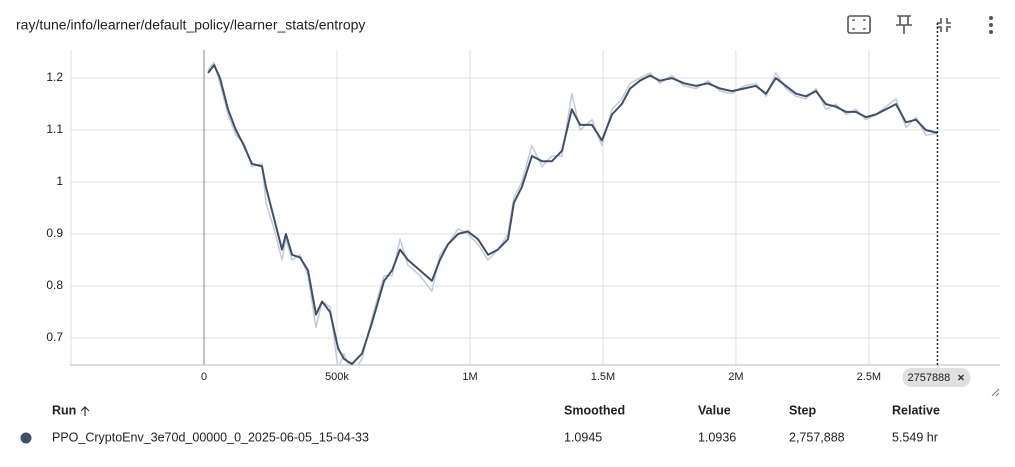 The height and width of the screenshot is (467, 1015). I want to click on y-tick-label: 1.2, so click(54, 77).